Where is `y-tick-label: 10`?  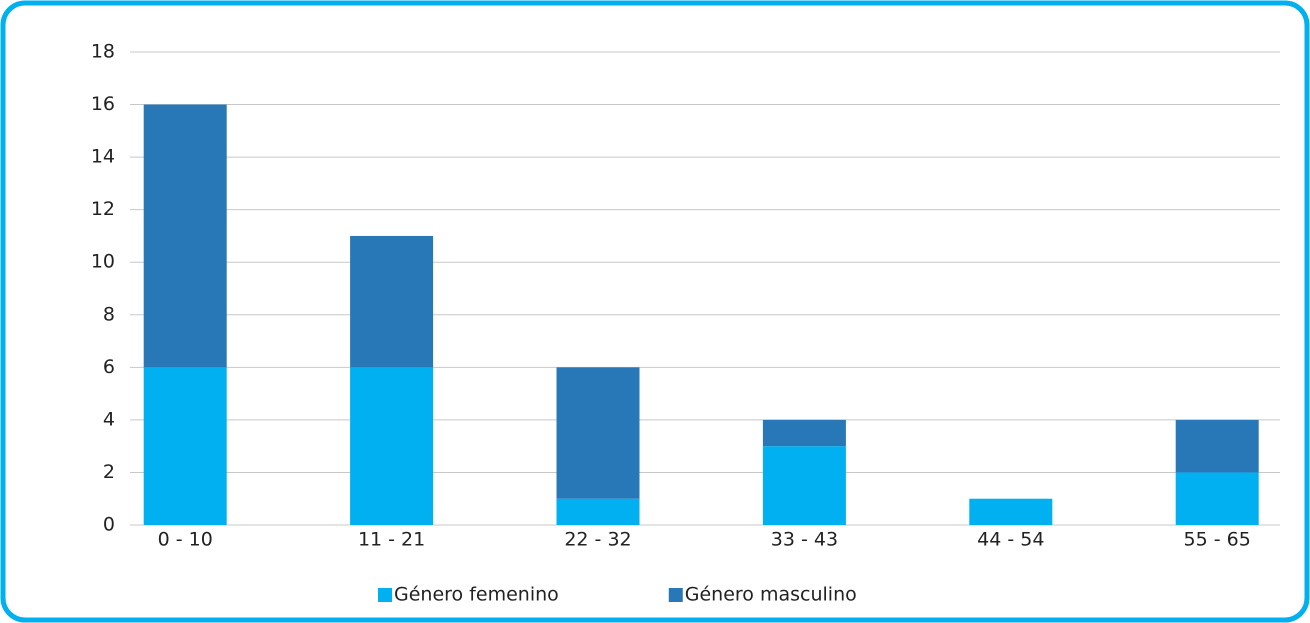
y-tick-label: 10 is located at coordinates (103, 262).